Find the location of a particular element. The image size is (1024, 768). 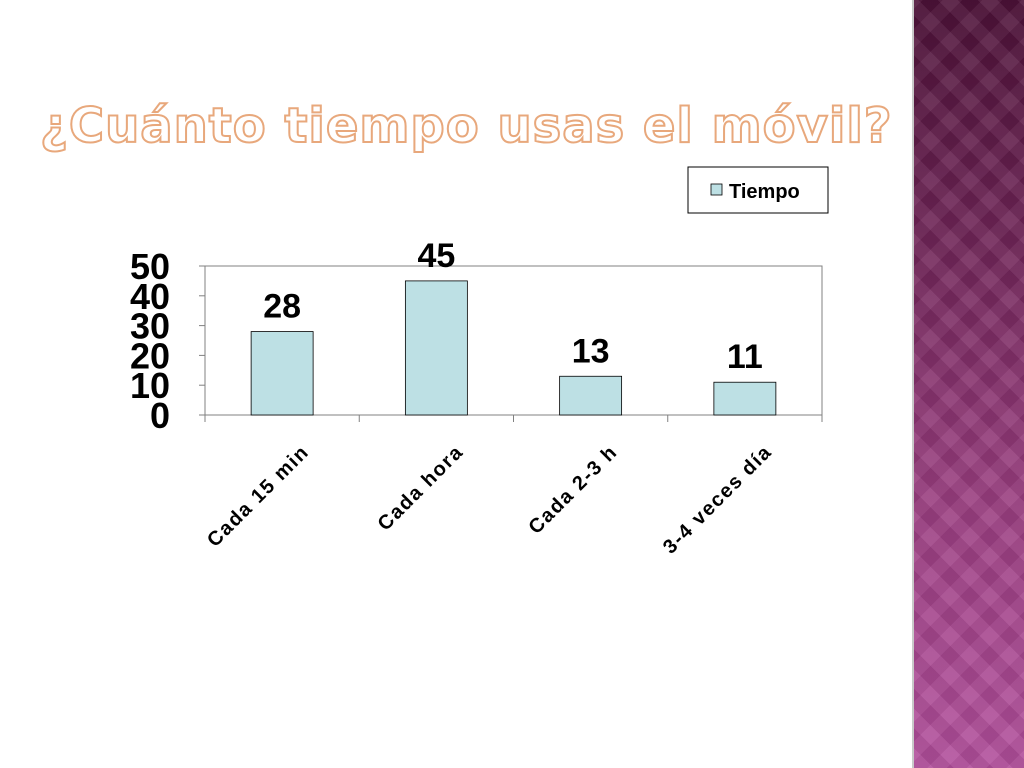

decorative-side-band is located at coordinates (968, 384).